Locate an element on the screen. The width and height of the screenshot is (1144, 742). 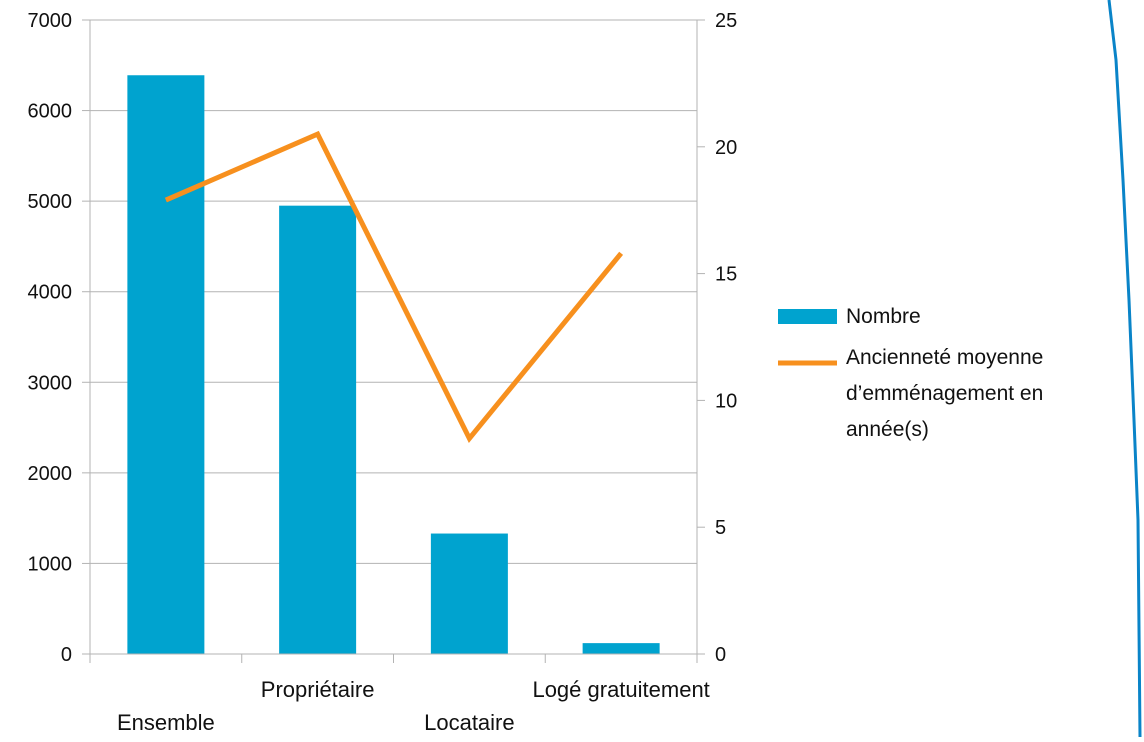
legend-label-nombre: Nombre is located at coordinates (883, 316).